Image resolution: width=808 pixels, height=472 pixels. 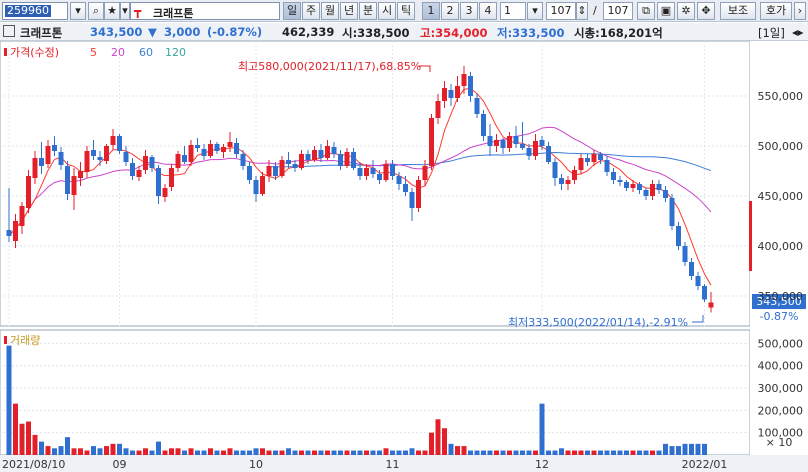 What do you see at coordinates (779, 442) in the screenshot?
I see `volume-unit-label: × 10` at bounding box center [779, 442].